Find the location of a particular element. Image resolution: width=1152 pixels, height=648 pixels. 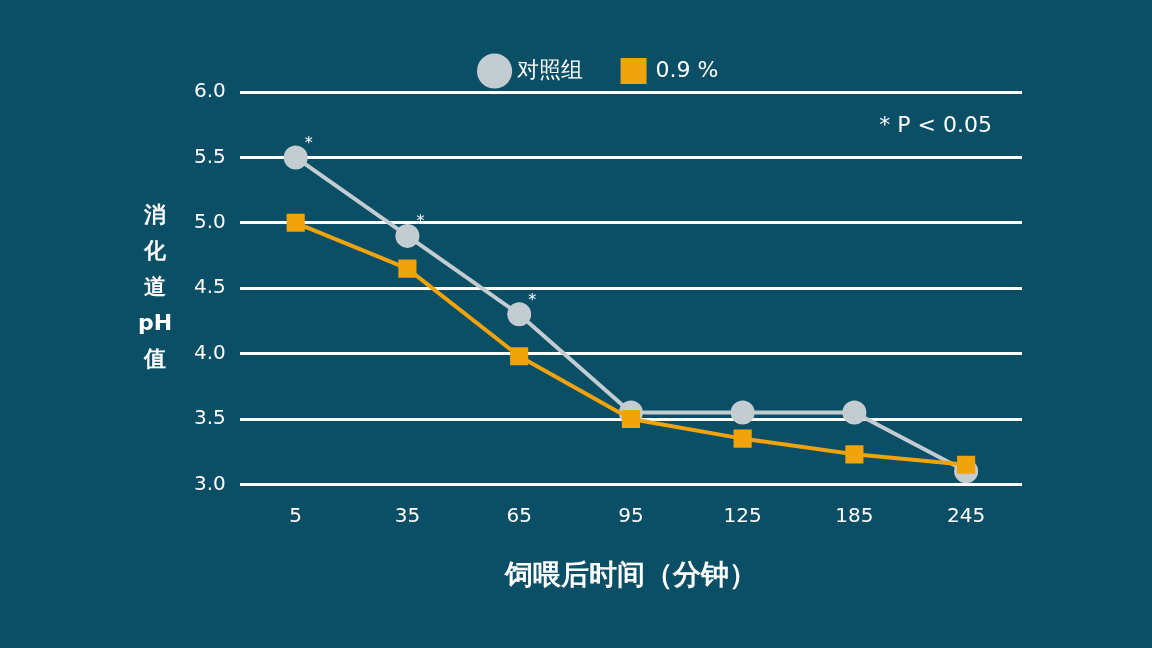

x-axis-title: 饲喂后时间（分钟） is located at coordinates (629, 575).